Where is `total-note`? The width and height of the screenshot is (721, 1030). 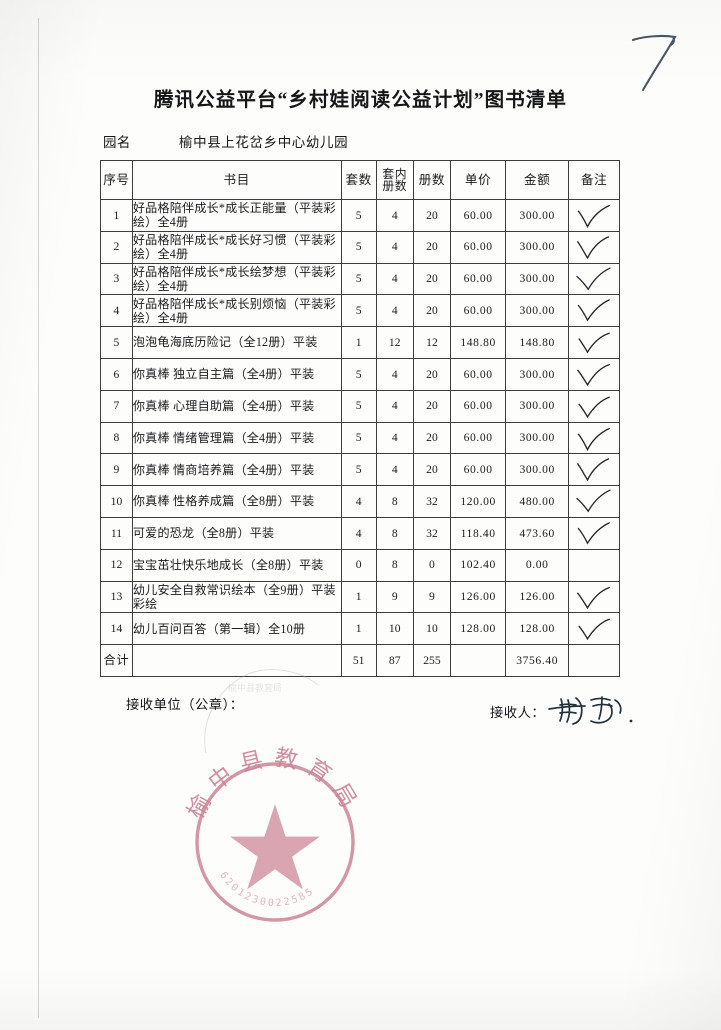 total-note is located at coordinates (594, 660).